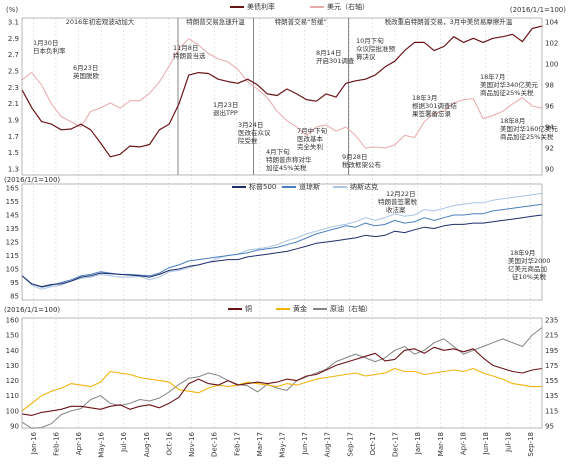 The width and height of the screenshot is (571, 467). What do you see at coordinates (147, 444) in the screenshot?
I see `x-tick-label: Aug-16` at bounding box center [147, 444].